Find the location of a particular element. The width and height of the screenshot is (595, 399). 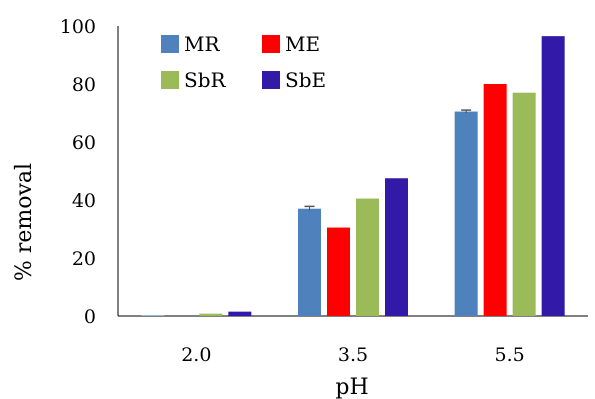

y-tick-label: 0 is located at coordinates (90, 317).